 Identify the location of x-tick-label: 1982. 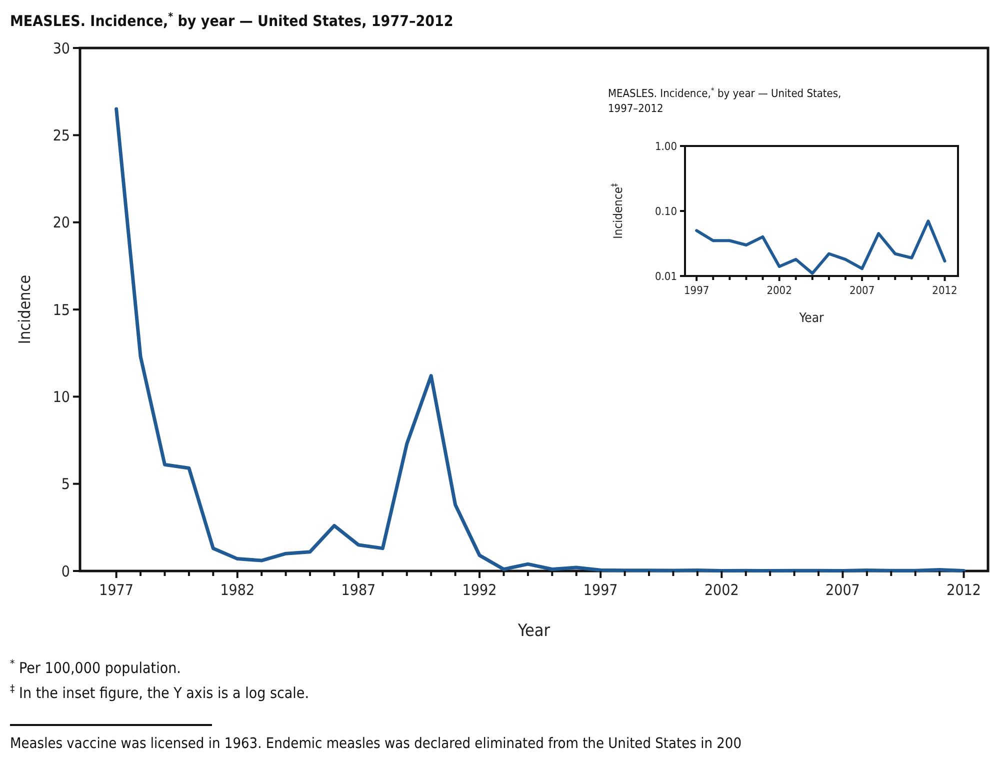
(237, 590).